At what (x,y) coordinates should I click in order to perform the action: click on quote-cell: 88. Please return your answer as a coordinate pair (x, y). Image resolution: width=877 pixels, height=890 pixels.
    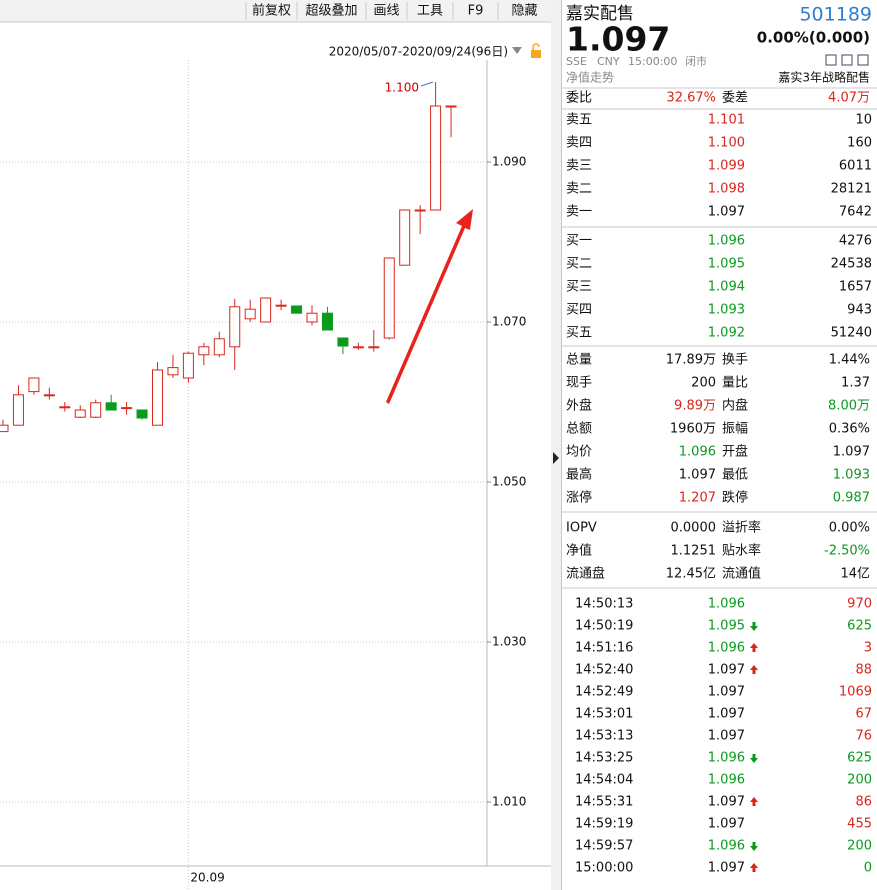
    Looking at the image, I should click on (863, 670).